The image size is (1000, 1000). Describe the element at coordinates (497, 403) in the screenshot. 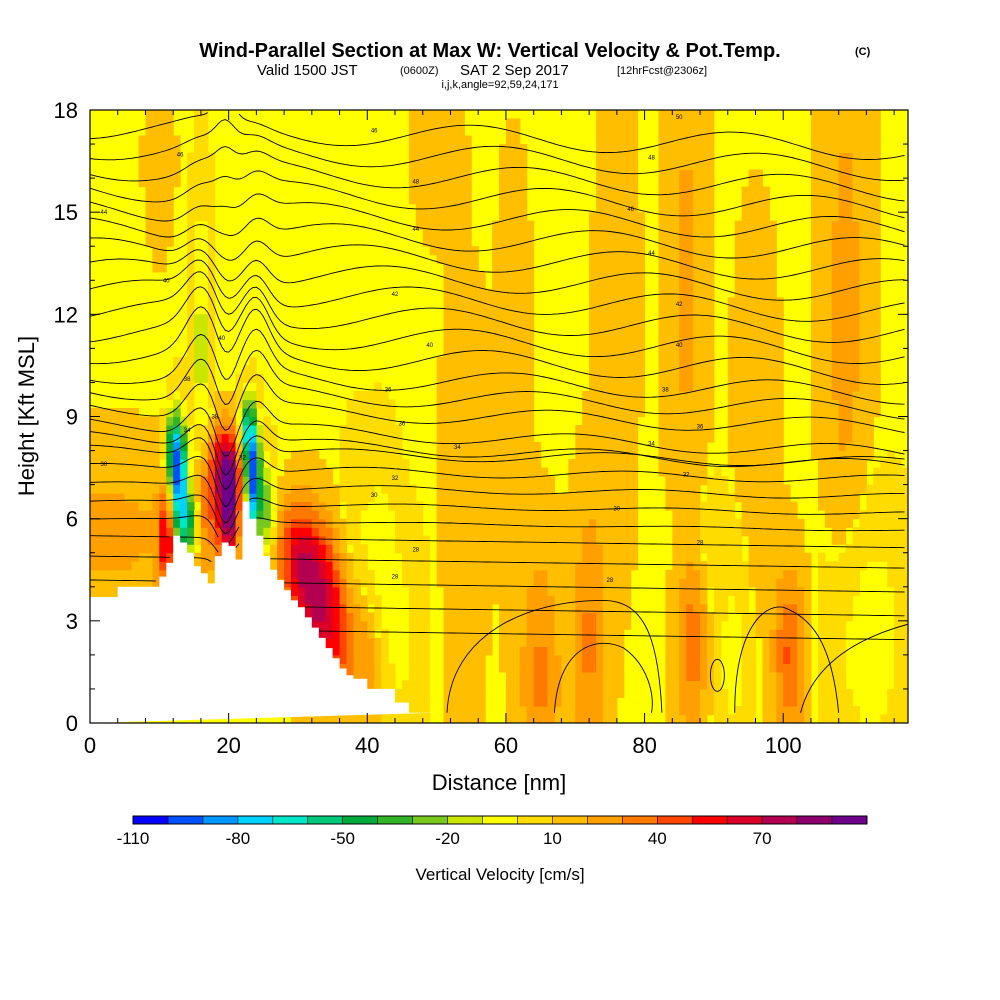

I see `theta-contour-line` at that location.